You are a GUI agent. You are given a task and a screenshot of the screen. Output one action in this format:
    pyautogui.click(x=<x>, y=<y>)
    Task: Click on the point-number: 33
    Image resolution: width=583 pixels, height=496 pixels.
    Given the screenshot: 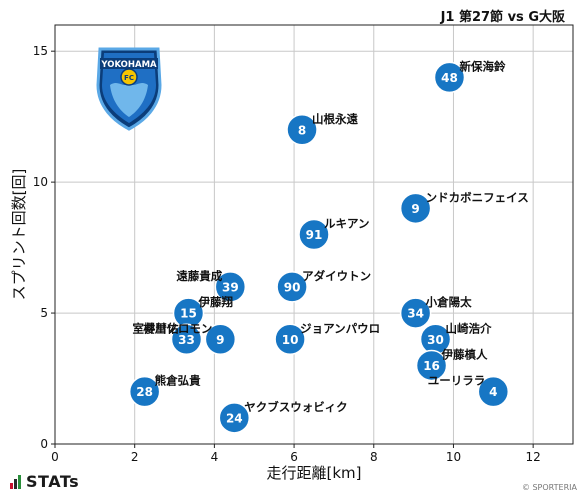 What is the action you would take?
    pyautogui.click(x=186, y=340)
    